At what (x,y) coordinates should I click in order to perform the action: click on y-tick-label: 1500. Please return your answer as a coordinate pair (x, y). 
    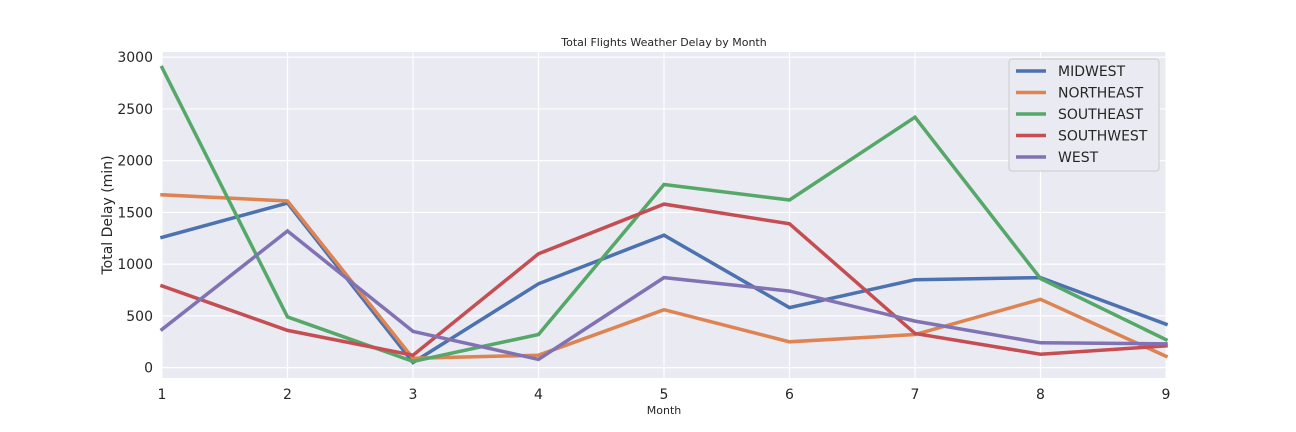
    Looking at the image, I should click on (135, 213).